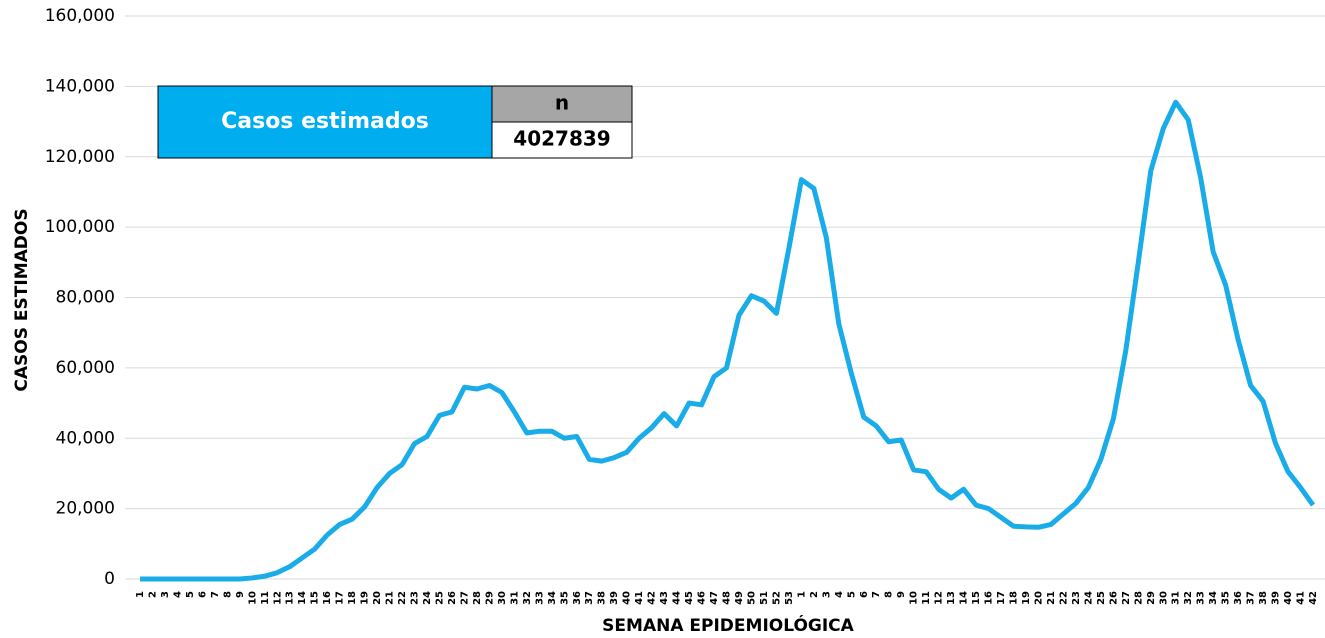  Describe the element at coordinates (839, 594) in the screenshot. I see `x-tick-label: 4` at that location.